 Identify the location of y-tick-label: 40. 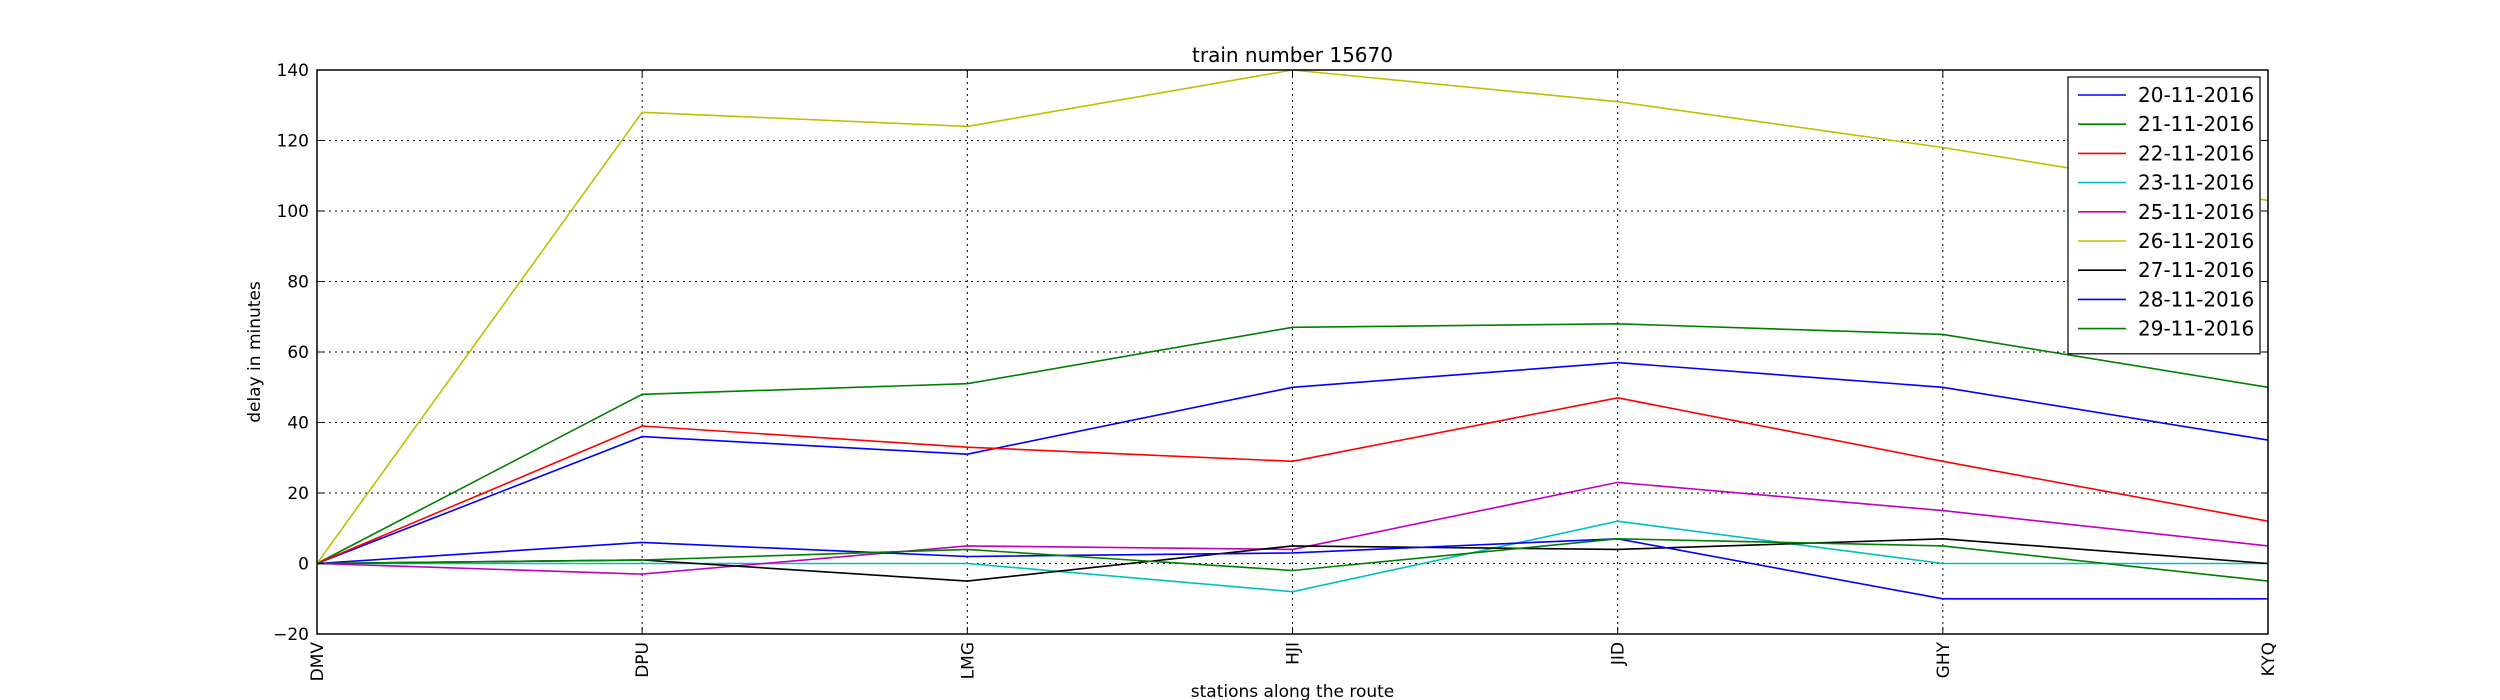
(298, 424).